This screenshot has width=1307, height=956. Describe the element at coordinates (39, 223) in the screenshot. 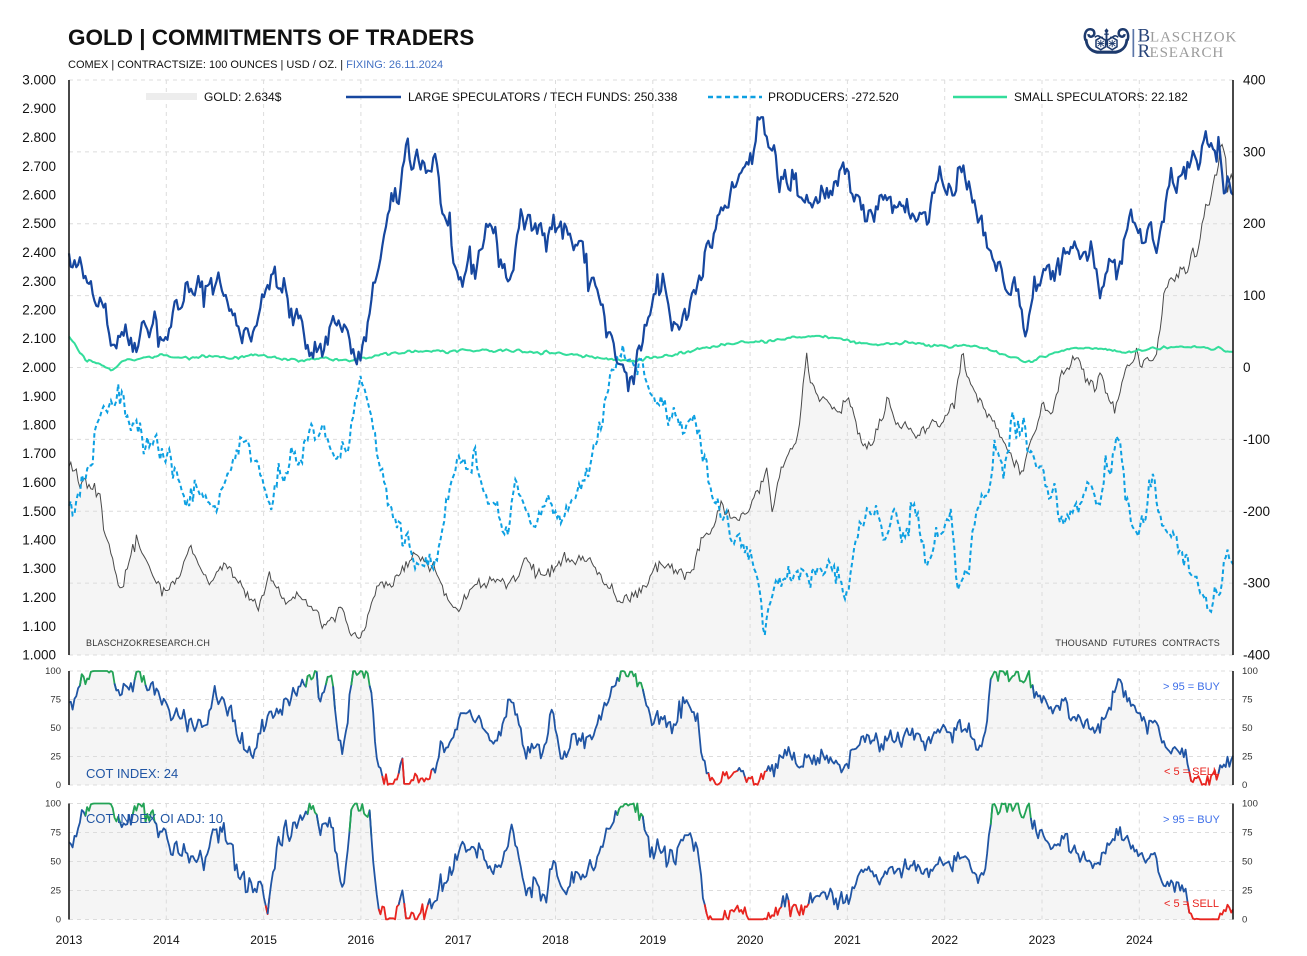

I see `svg-text: 2.500` at that location.